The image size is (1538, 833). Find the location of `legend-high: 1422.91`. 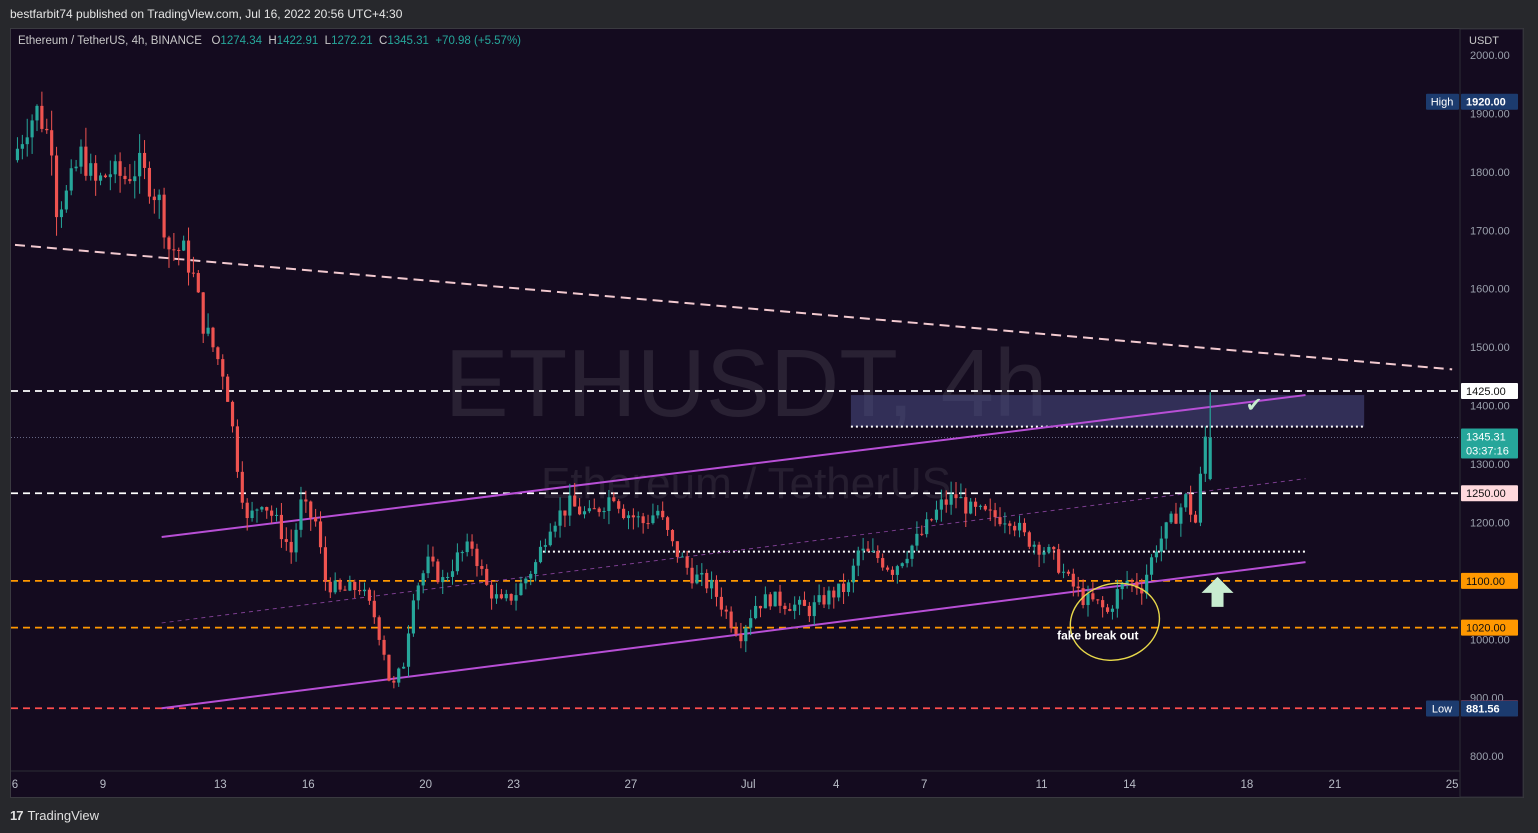

legend-high: 1422.91 is located at coordinates (297, 41).